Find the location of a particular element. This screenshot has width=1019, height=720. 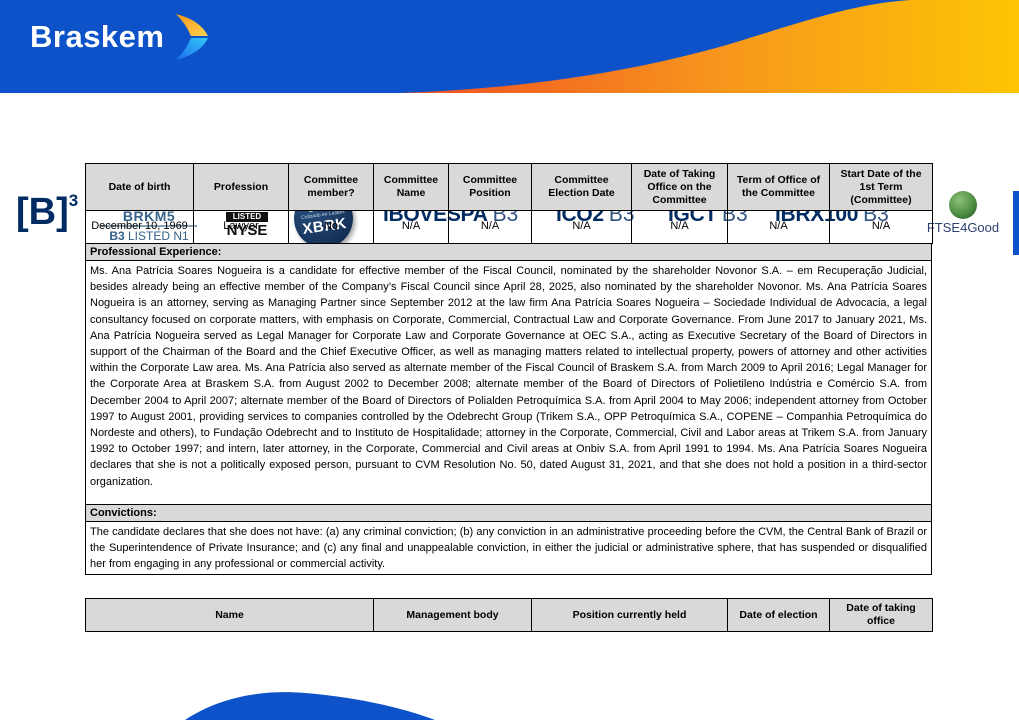

cell-term-of-office: N/A is located at coordinates (778, 227).